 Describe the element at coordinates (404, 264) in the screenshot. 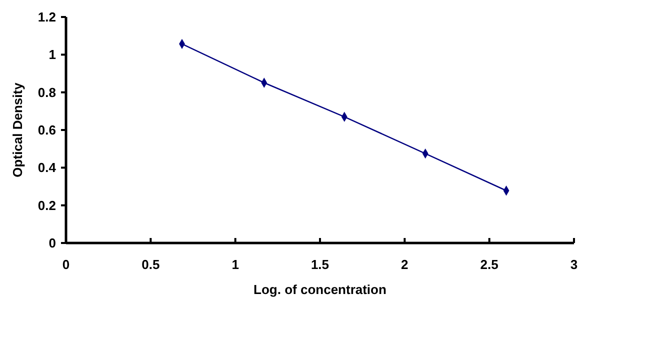

I see `x-tick-label: 2` at that location.